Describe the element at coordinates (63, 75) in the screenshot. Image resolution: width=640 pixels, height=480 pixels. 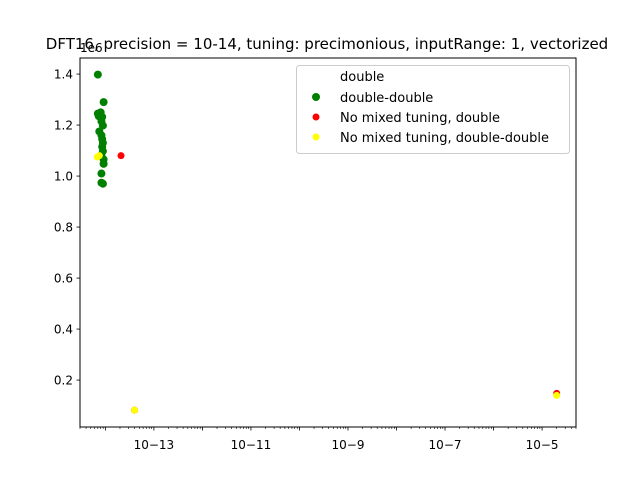
I see `y-tick-label: 1.4` at that location.